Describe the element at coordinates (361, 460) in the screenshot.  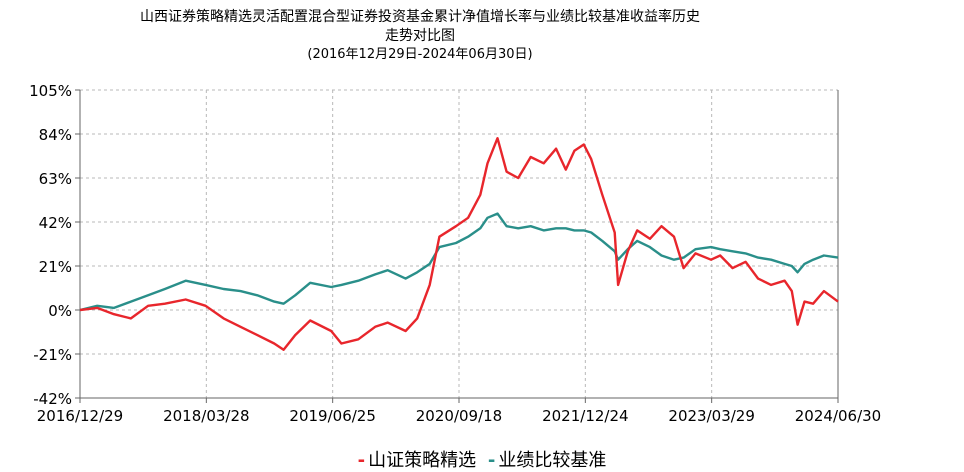
I see `legend-swatch-fund: -` at that location.